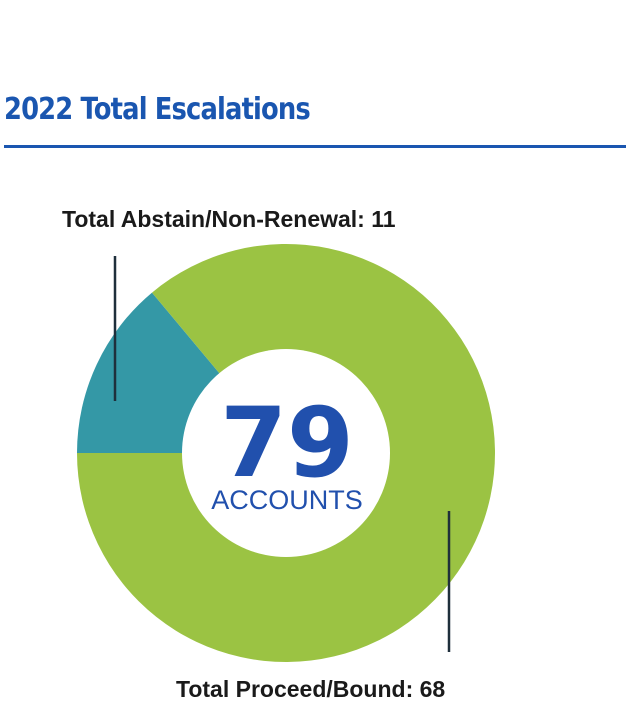  I want to click on donut-hole, so click(286, 453).